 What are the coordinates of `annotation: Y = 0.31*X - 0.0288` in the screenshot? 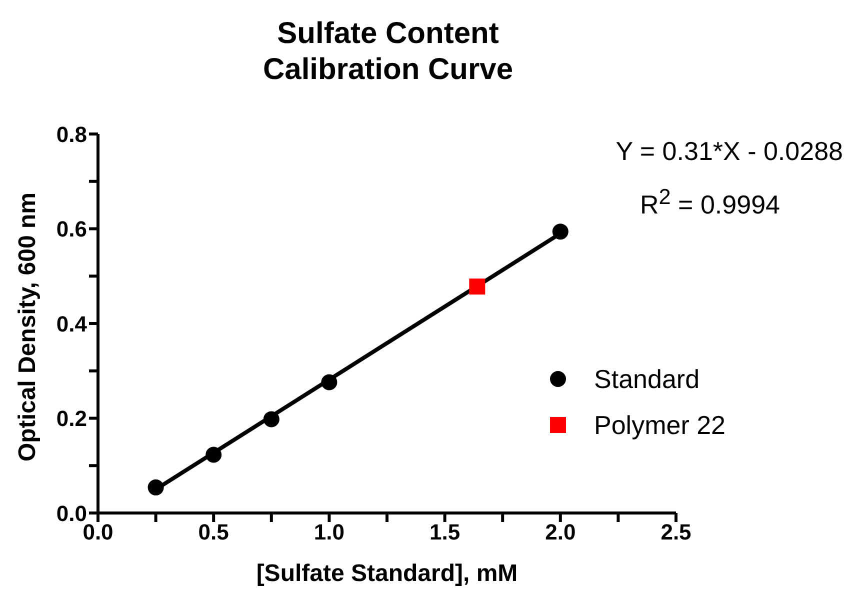 It's located at (729, 151).